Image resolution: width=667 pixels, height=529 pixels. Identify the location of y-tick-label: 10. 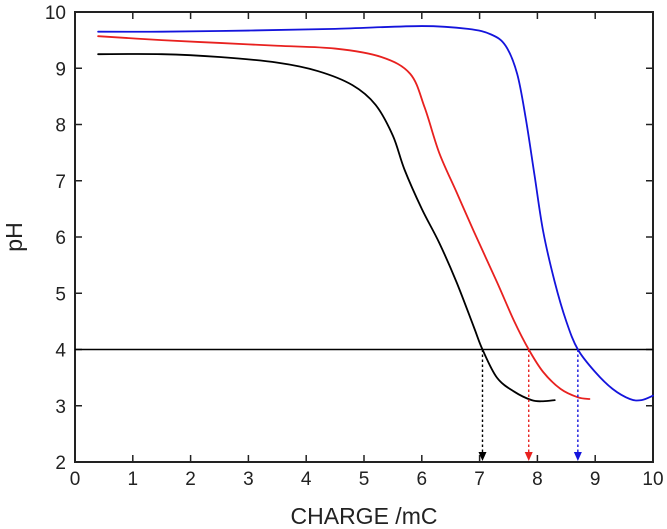
(55, 13).